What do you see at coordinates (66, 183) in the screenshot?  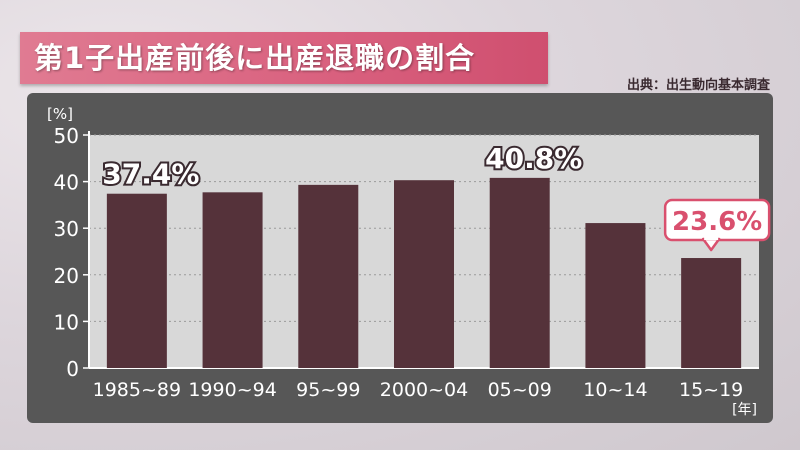 I see `y-tick-label: 40` at bounding box center [66, 183].